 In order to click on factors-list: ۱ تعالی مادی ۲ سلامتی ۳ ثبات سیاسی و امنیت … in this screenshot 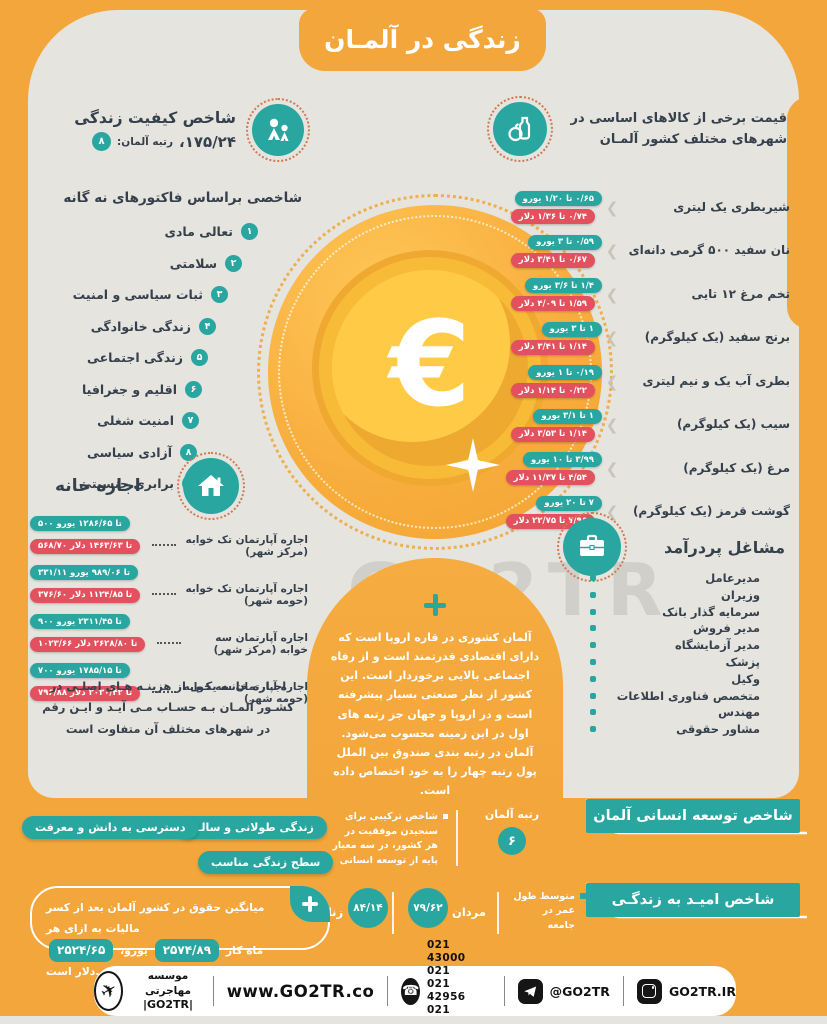, I will do `click(171, 358)`.